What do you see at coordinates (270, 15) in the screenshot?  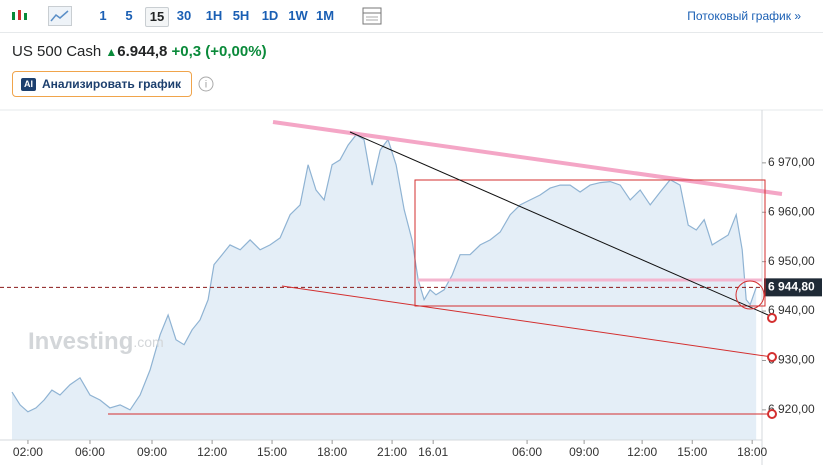 I see `interval-button: 1D` at bounding box center [270, 15].